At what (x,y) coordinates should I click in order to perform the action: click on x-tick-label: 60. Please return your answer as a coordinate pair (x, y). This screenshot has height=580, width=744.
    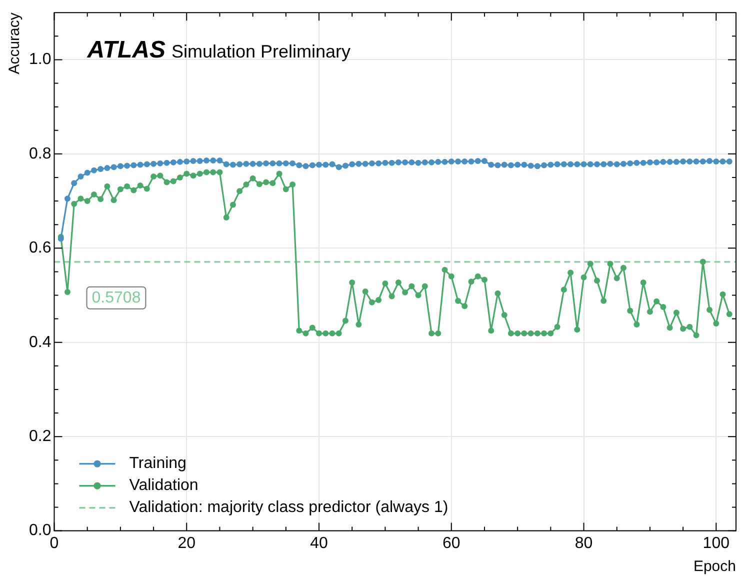
    Looking at the image, I should click on (451, 543).